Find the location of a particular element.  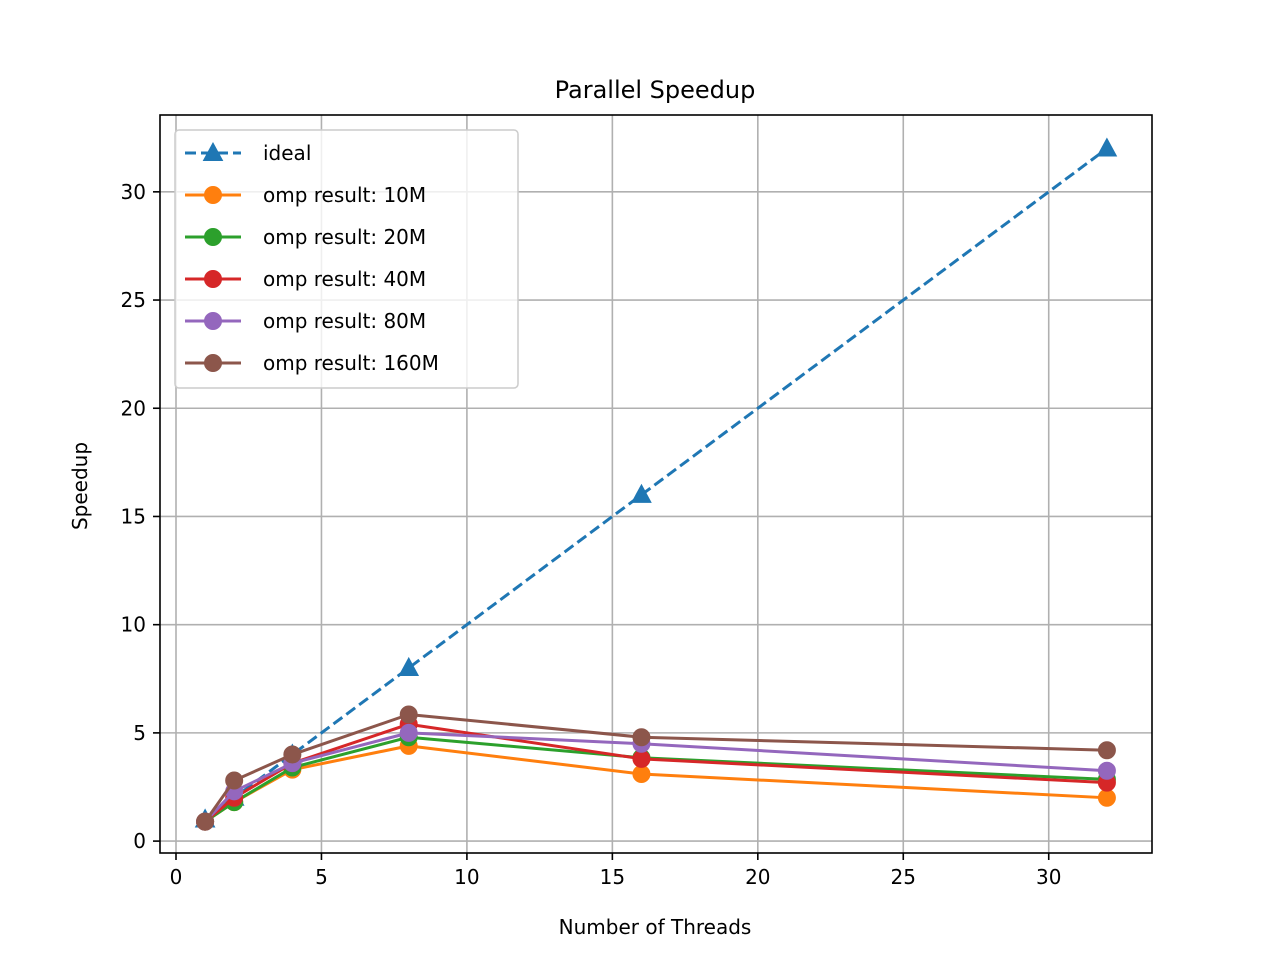

y-tick-label: 5 is located at coordinates (139, 733).